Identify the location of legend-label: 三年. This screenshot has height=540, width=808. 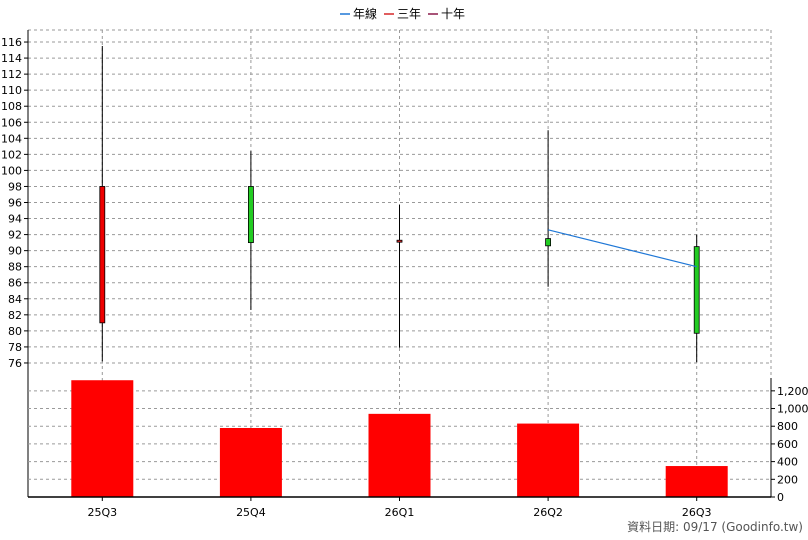
(409, 14).